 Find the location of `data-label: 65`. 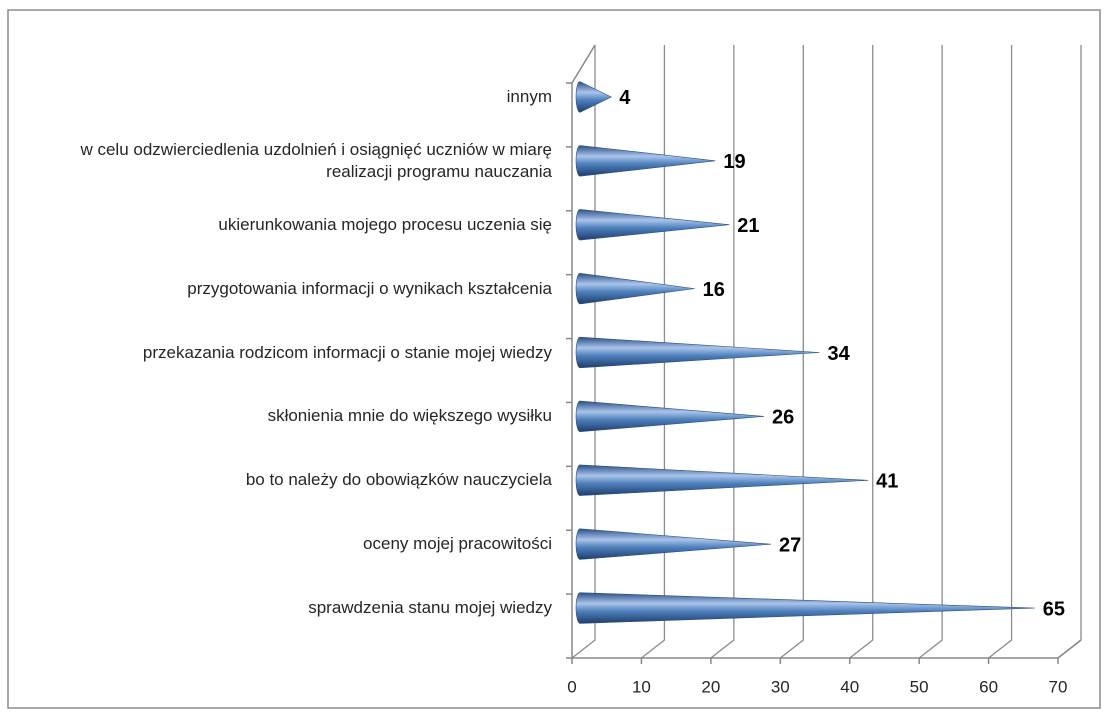

data-label: 65 is located at coordinates (1054, 609).